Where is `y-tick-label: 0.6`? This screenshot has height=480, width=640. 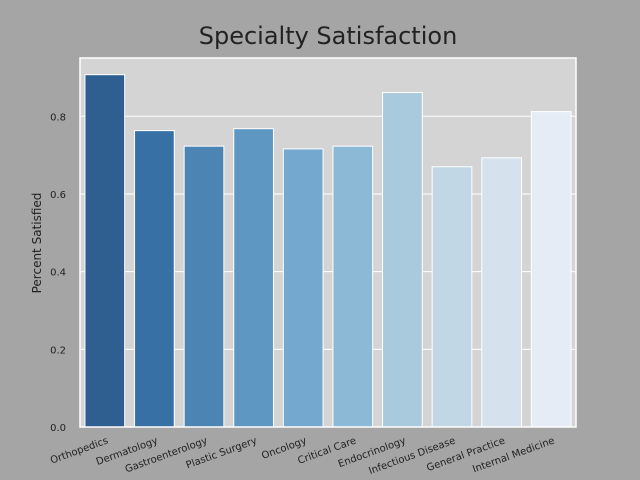 y-tick-label: 0.6 is located at coordinates (58, 195).